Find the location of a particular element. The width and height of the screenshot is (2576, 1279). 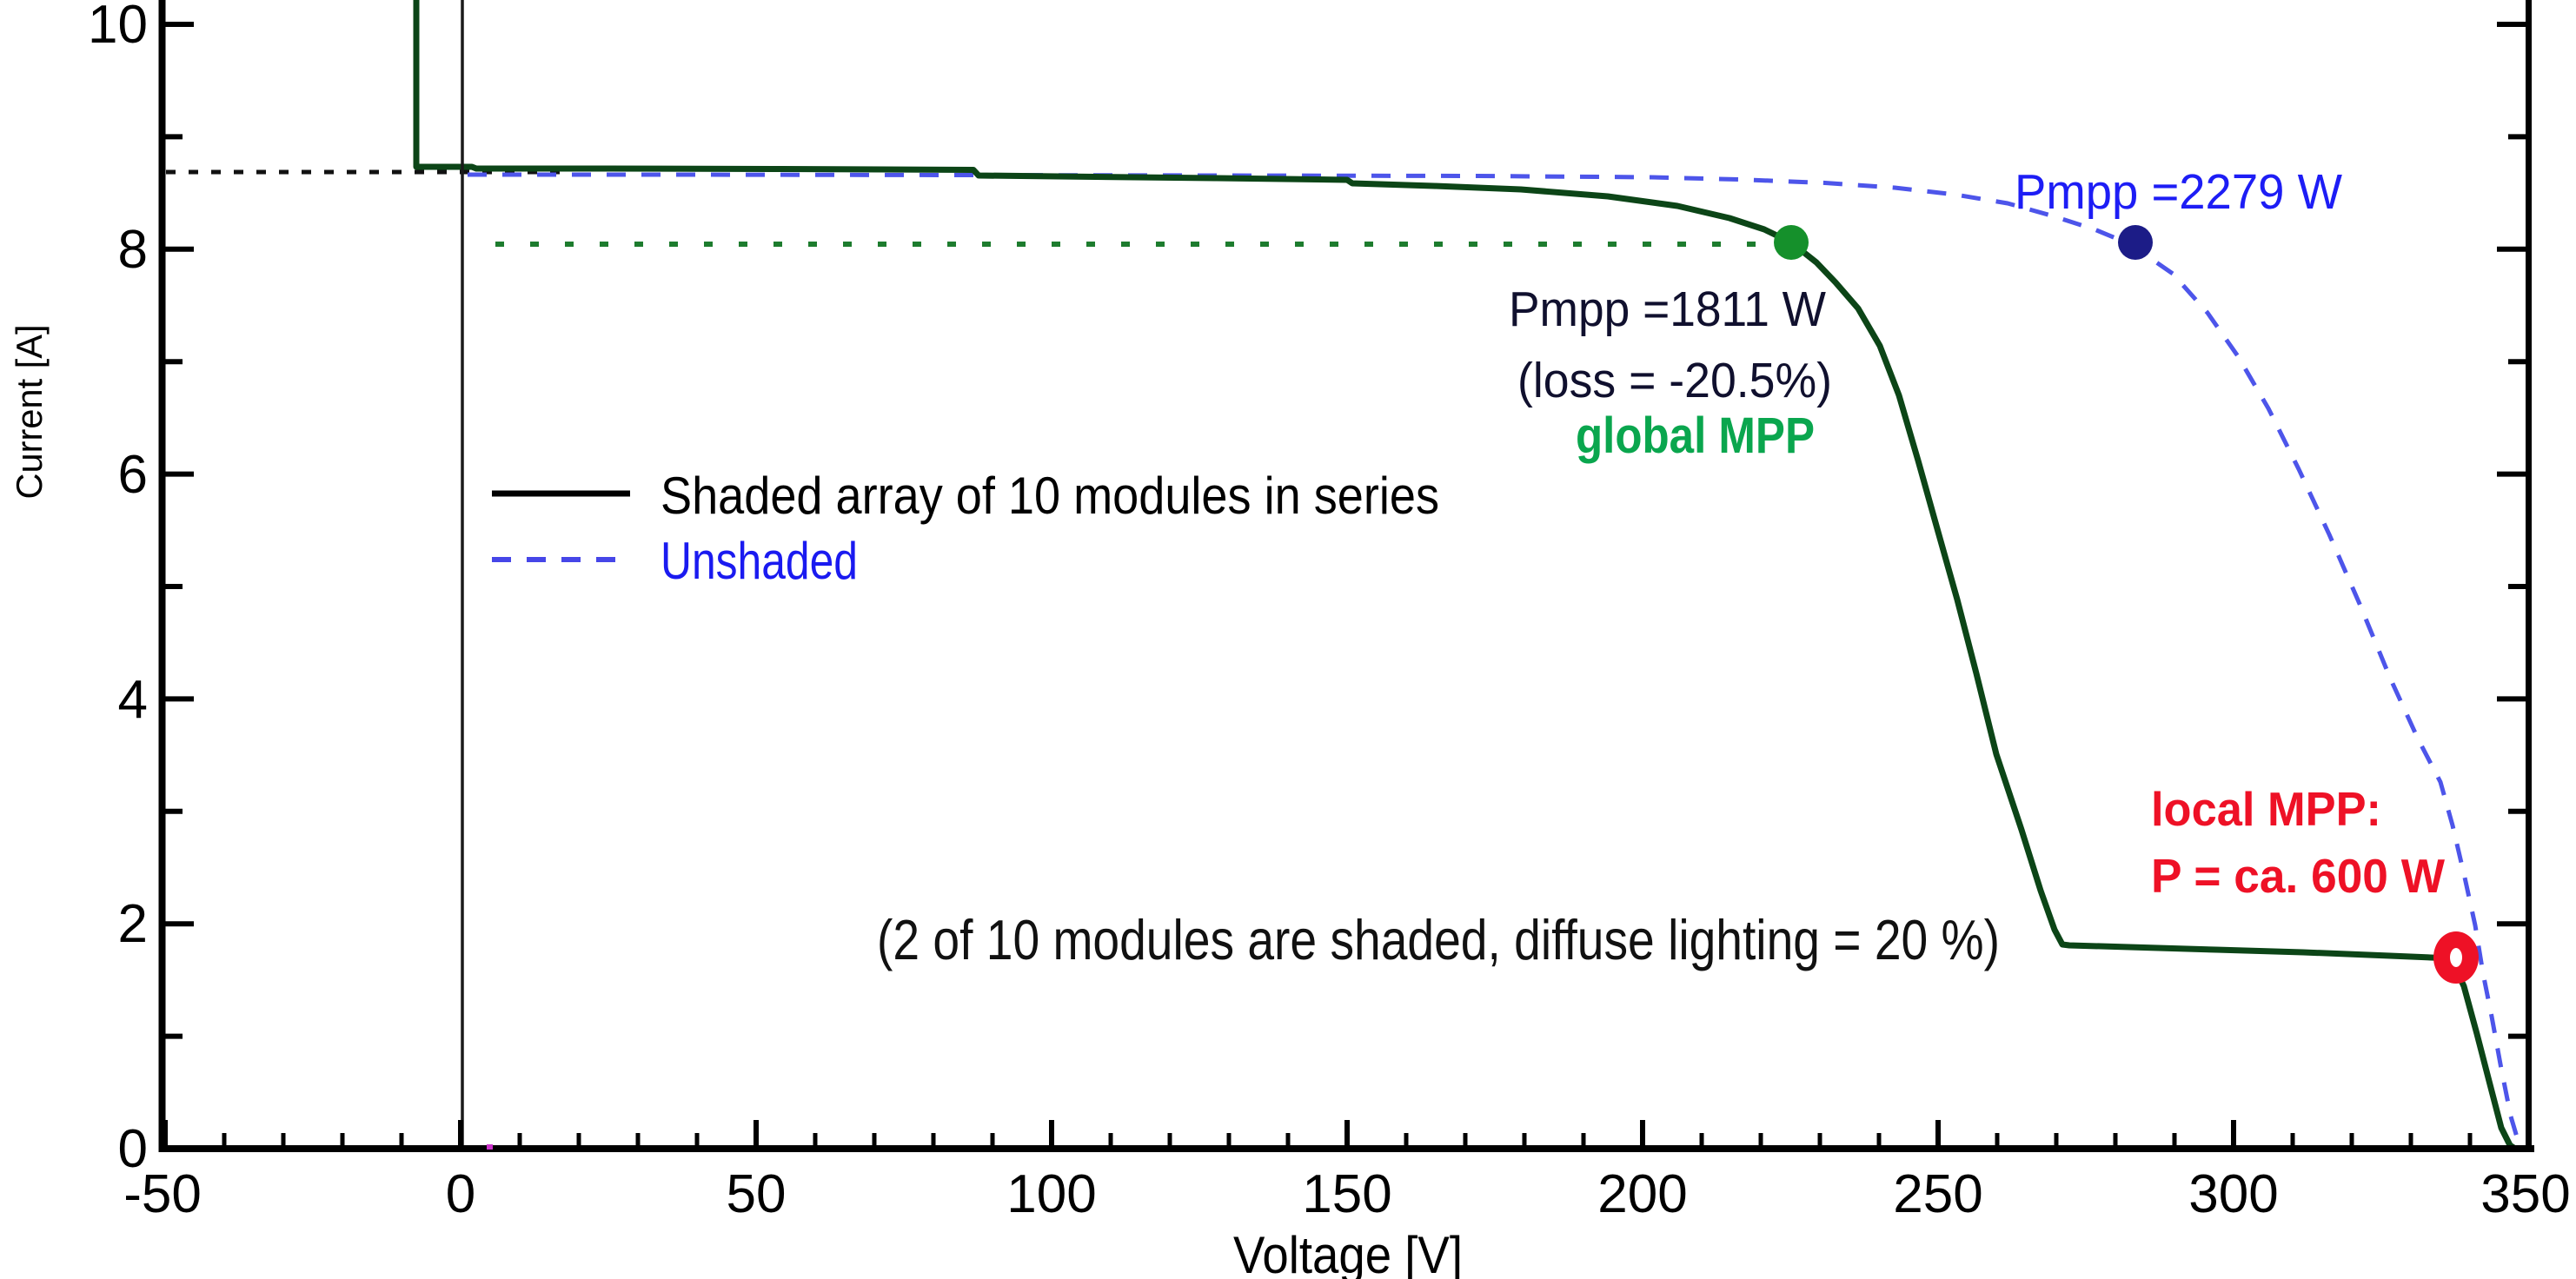

svg-text:Shaded array of 10 modules in: Shaded array of 10 modules in series is located at coordinates (1050, 496).